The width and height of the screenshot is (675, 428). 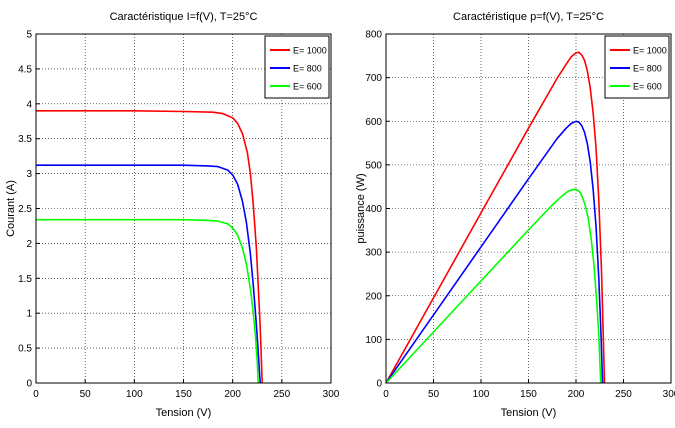 I want to click on y-tick-label: 300, so click(x=373, y=253).